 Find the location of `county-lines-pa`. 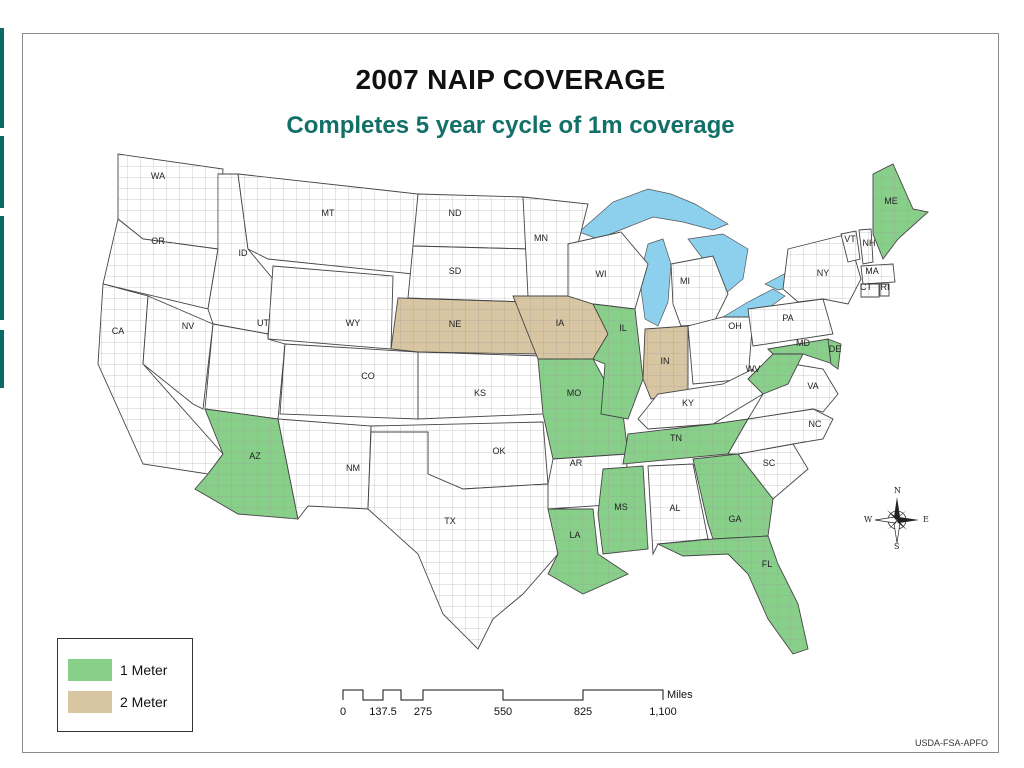

county-lines-pa is located at coordinates (790, 322).